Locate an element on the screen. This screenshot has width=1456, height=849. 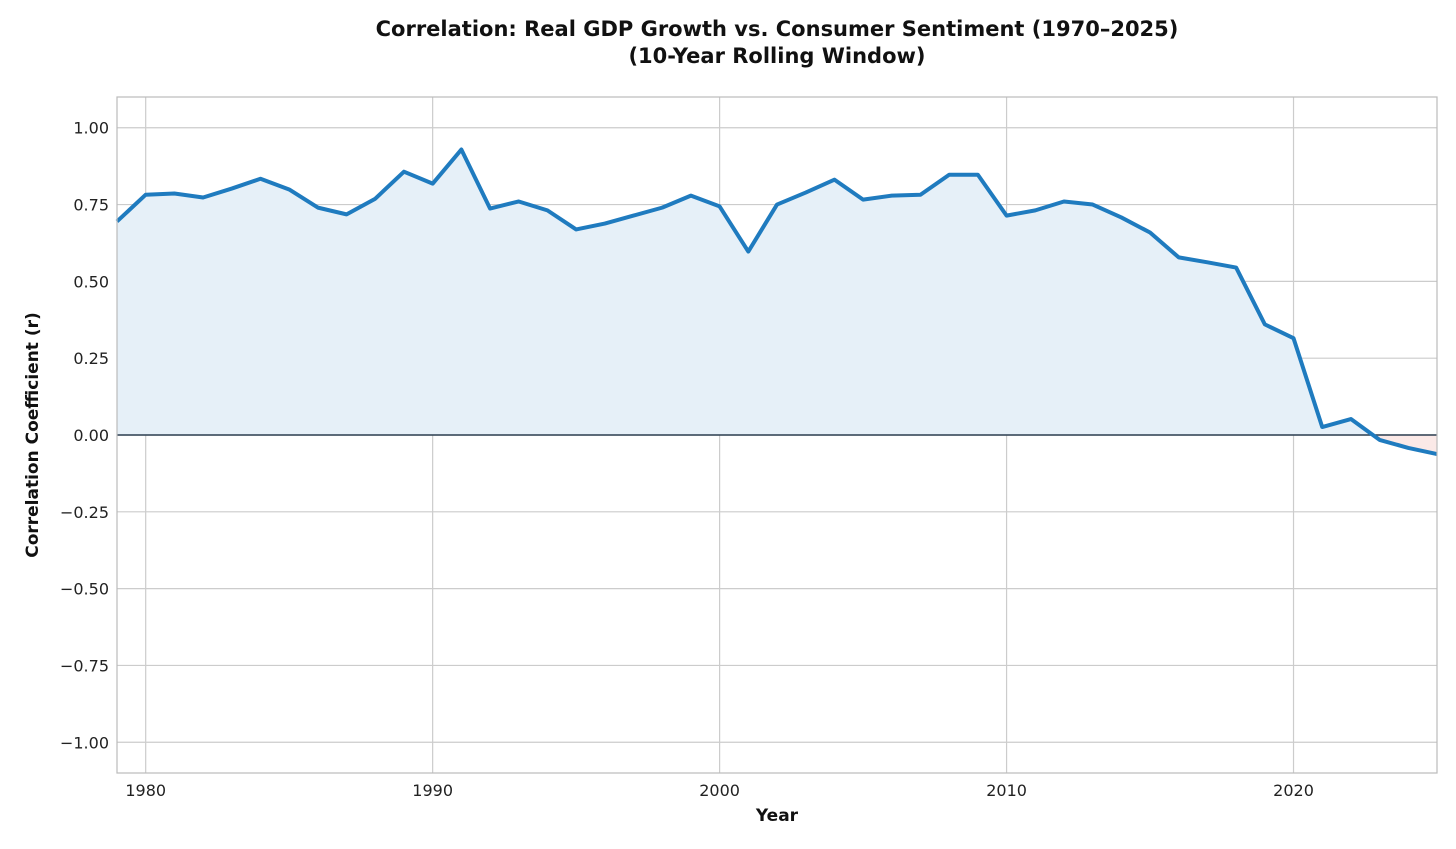
x-tick-label: 2020 is located at coordinates (1293, 790).